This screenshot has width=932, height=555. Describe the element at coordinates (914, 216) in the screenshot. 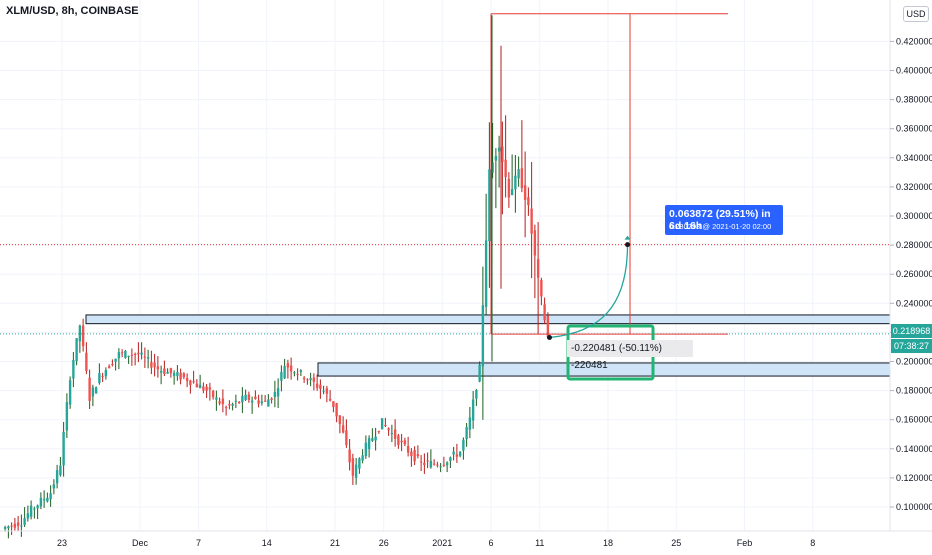

I see `y-tick-label: 0.300000` at that location.